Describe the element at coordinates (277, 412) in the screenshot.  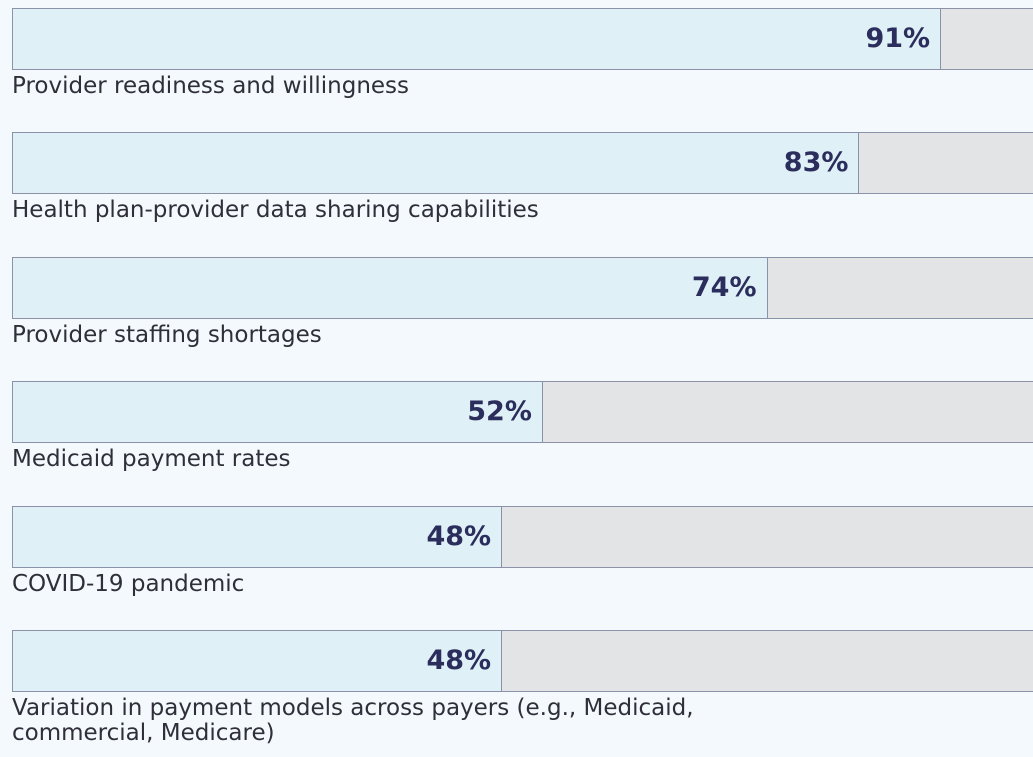
I see `bar: 52%` at that location.